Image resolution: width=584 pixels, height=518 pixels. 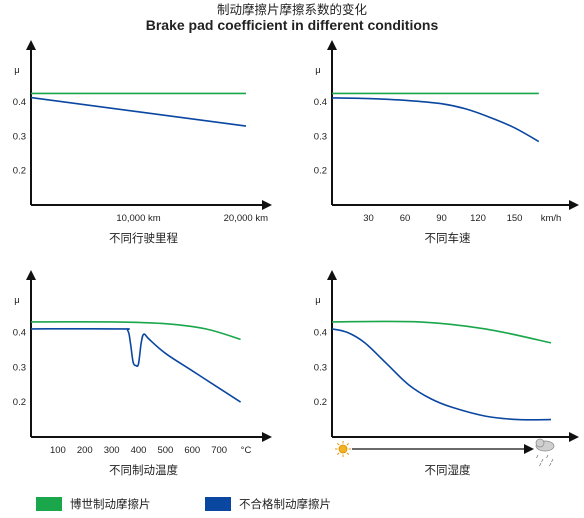 I want to click on x-tick-label: 300, so click(x=112, y=450).